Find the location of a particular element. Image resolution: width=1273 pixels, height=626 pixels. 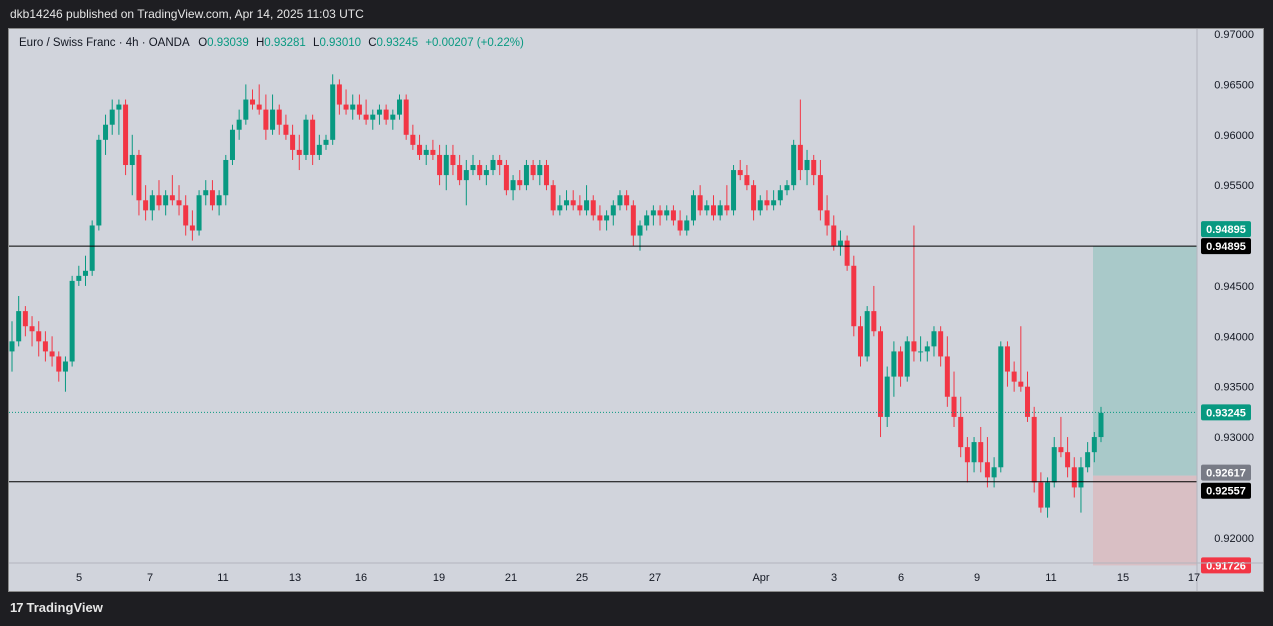

time-tick-label: 16 is located at coordinates (361, 578).